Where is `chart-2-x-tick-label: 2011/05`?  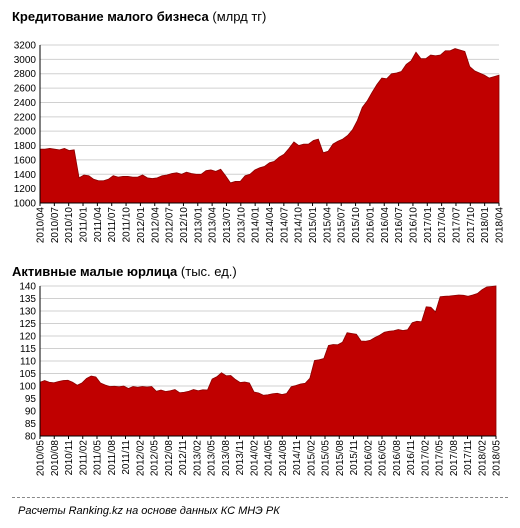 chart-2-x-tick-label: 2011/05 is located at coordinates (98, 458).